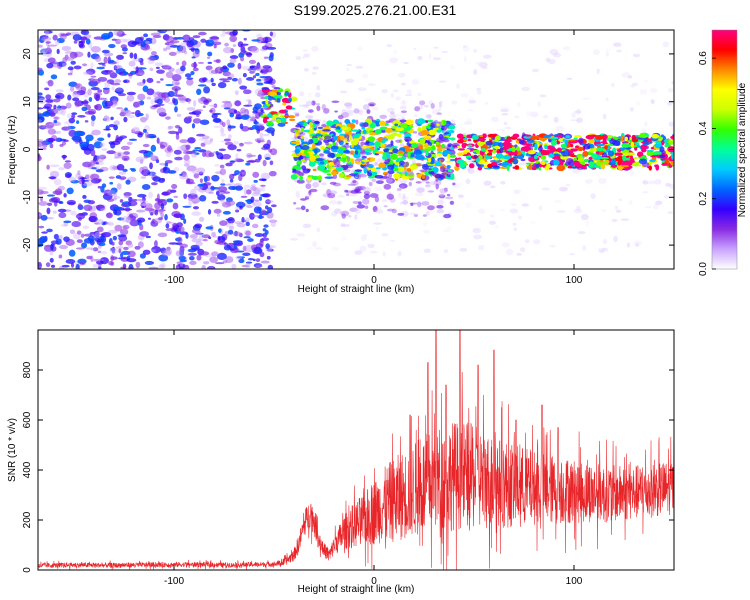 This screenshot has height=600, width=750. Describe the element at coordinates (27, 102) in the screenshot. I see `y-tick-label: 10` at that location.